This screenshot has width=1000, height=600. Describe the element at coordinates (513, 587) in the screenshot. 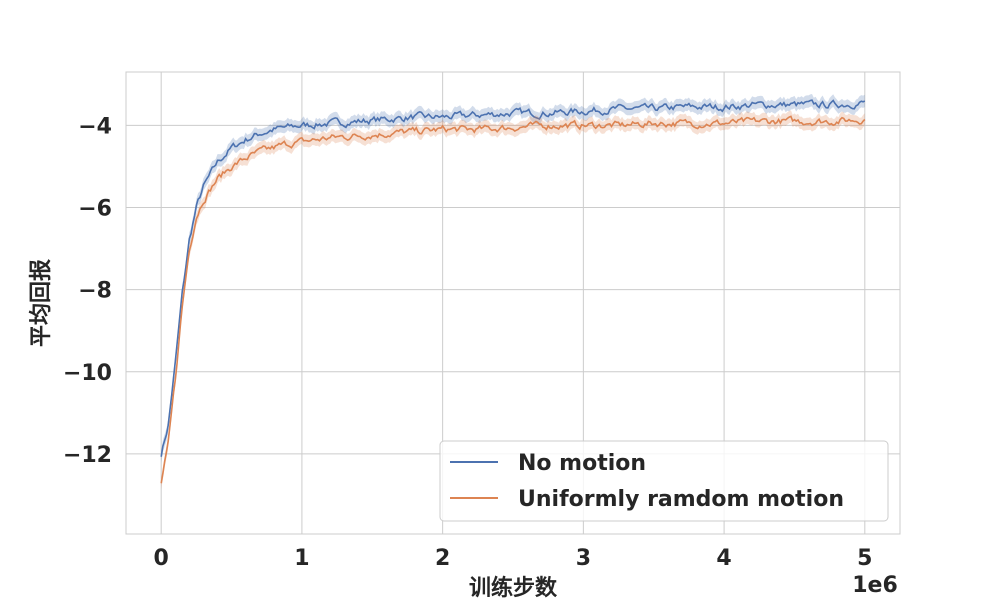

I see `x-axis-label: 训练步数` at that location.